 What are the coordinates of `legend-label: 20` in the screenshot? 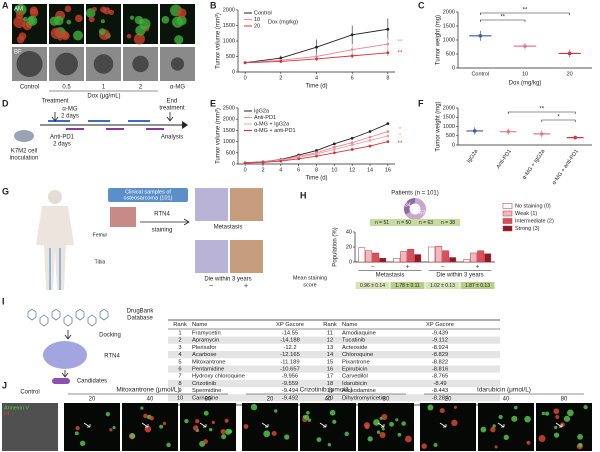 It's located at (257, 26).